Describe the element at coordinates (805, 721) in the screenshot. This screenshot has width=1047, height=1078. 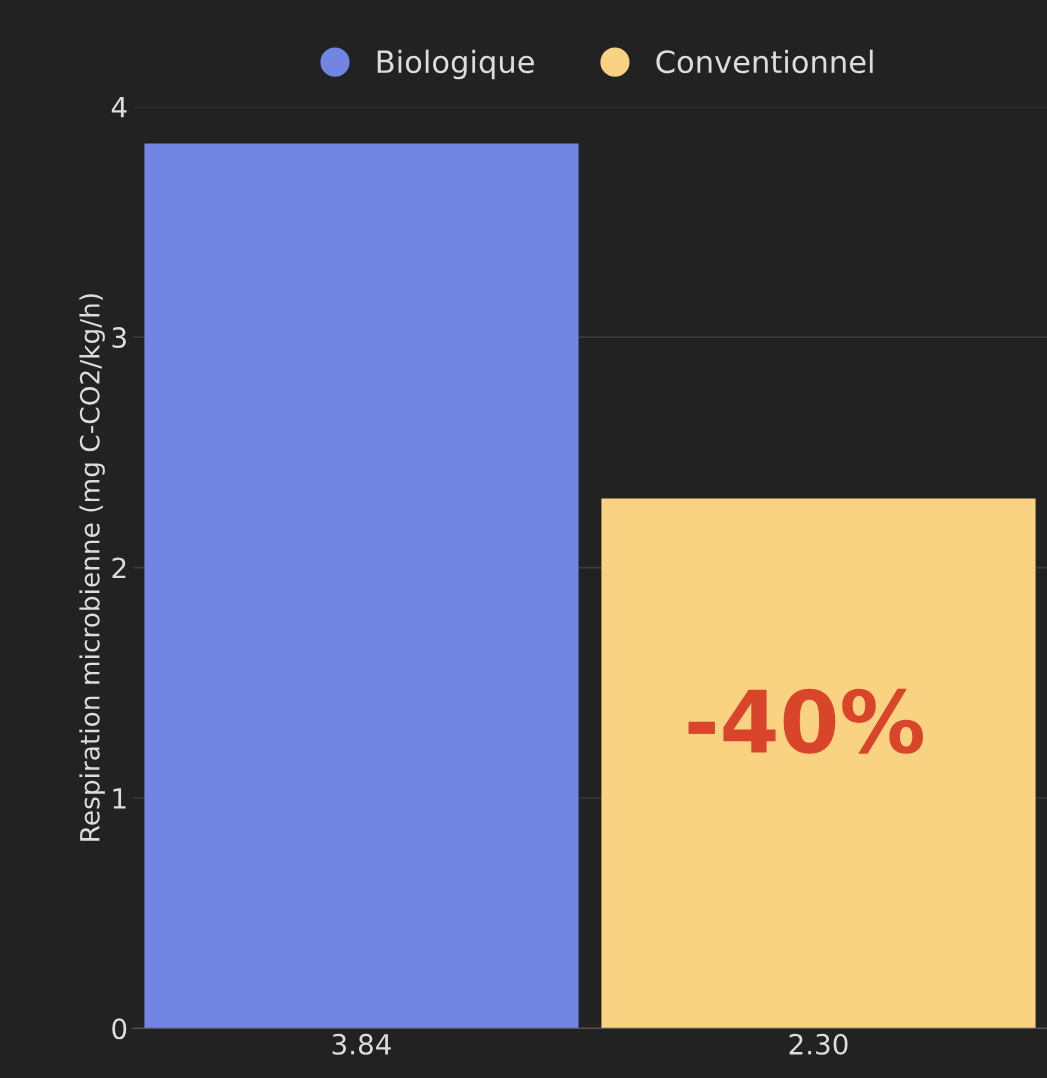
I see `annotation: -40%` at that location.